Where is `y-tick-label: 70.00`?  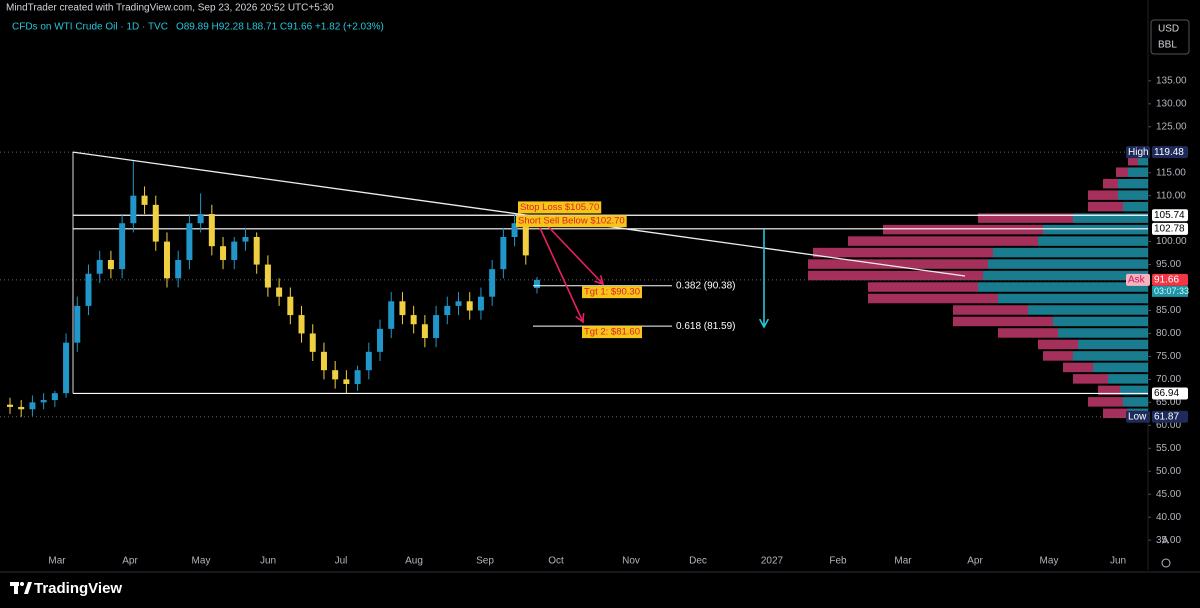 y-tick-label: 70.00 is located at coordinates (1168, 379).